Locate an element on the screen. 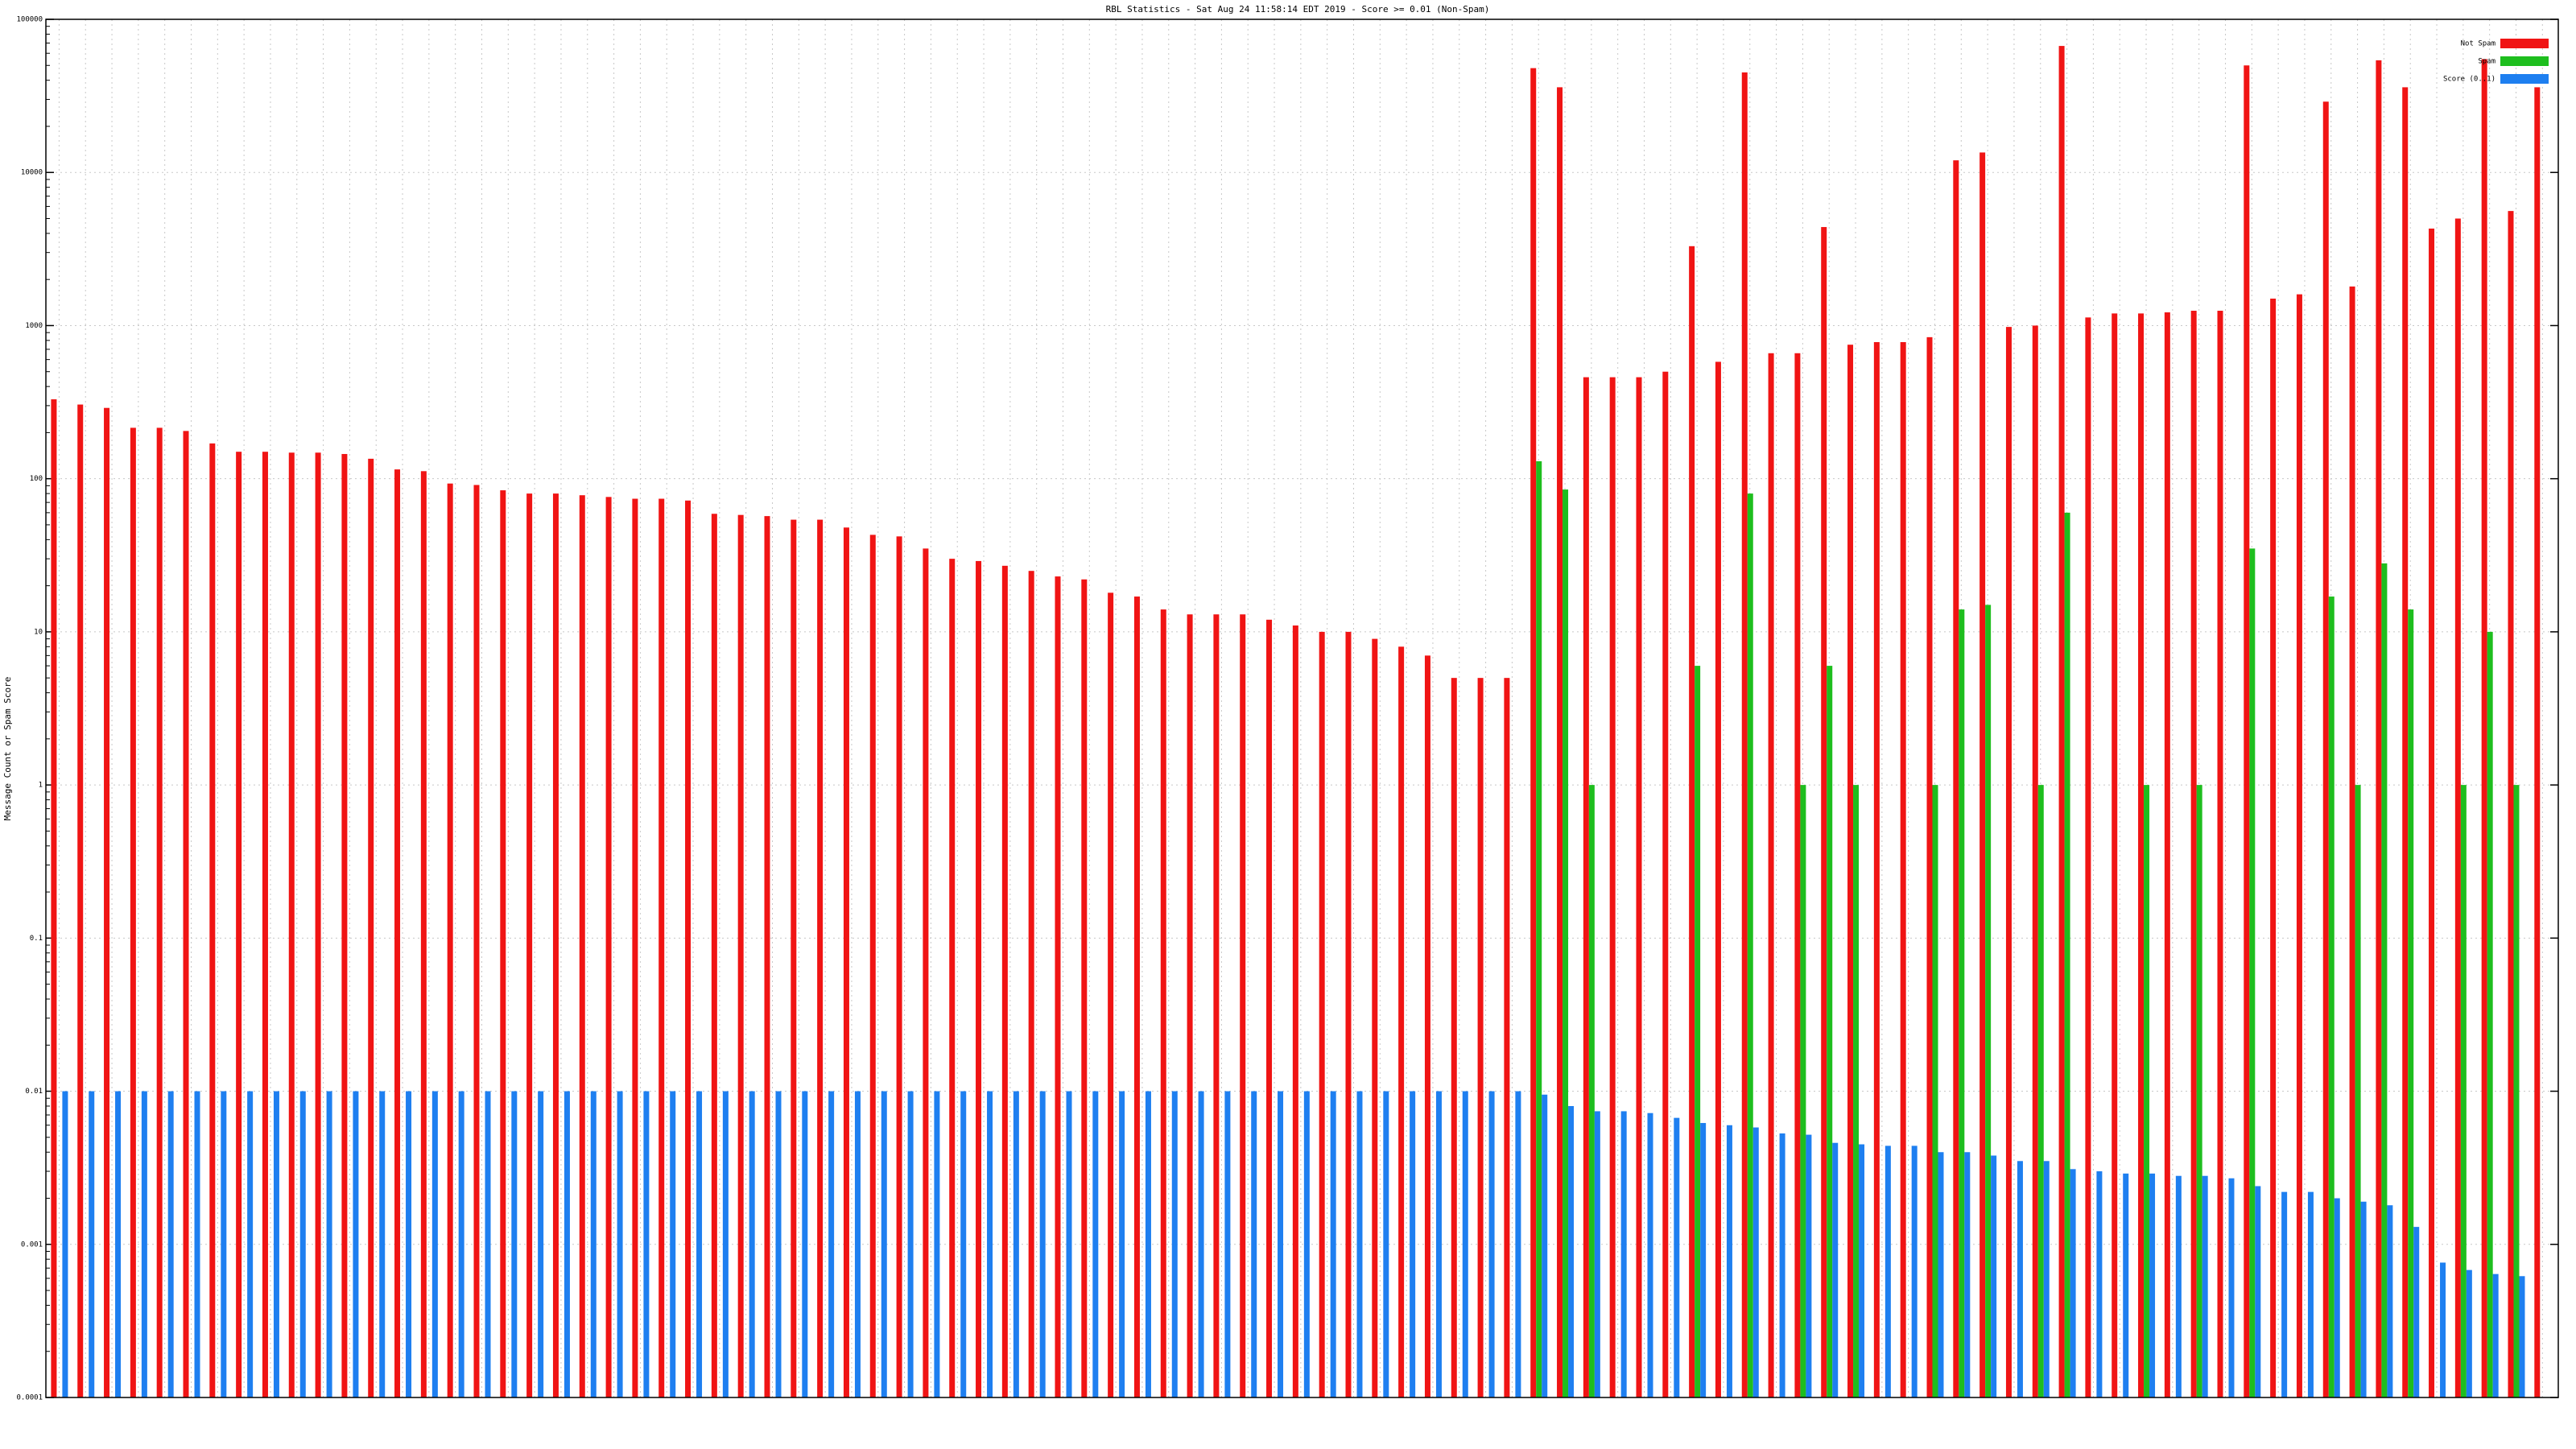 This screenshot has height=1449, width=2576. y-tick-label: 1000 is located at coordinates (34, 326).